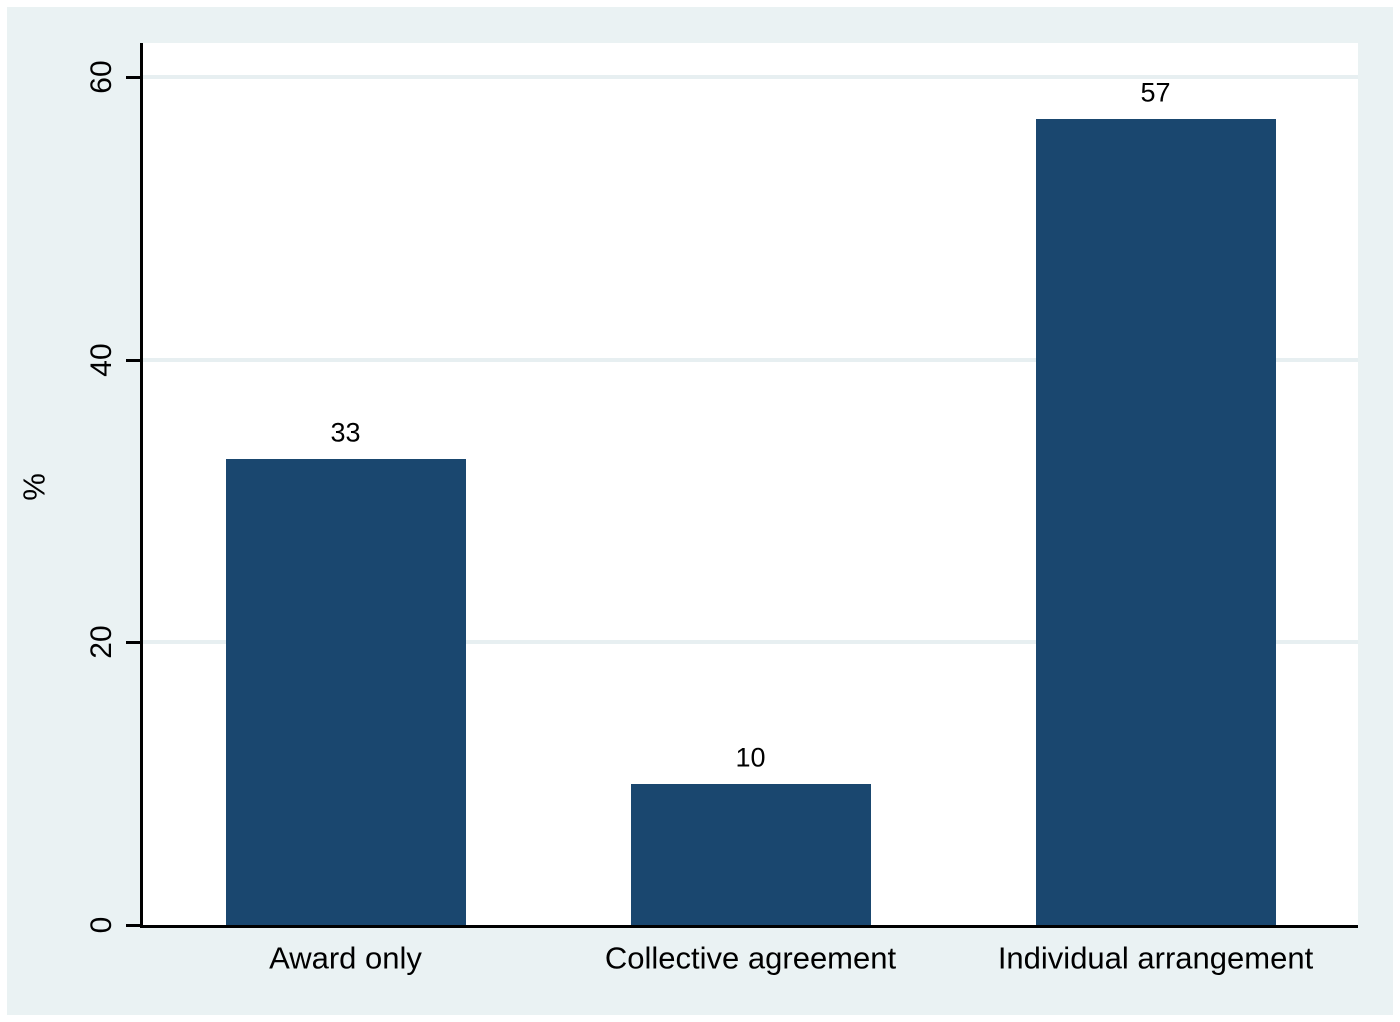  Describe the element at coordinates (750, 958) in the screenshot. I see `x-category-label: Collective agreement` at that location.